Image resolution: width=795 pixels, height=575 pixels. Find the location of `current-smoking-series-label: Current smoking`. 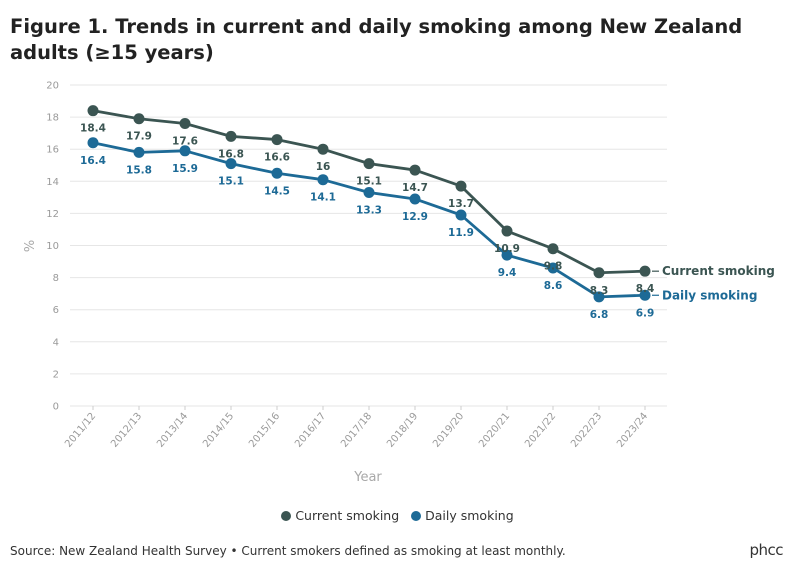

current-smoking-series-label: Current smoking is located at coordinates (718, 271).